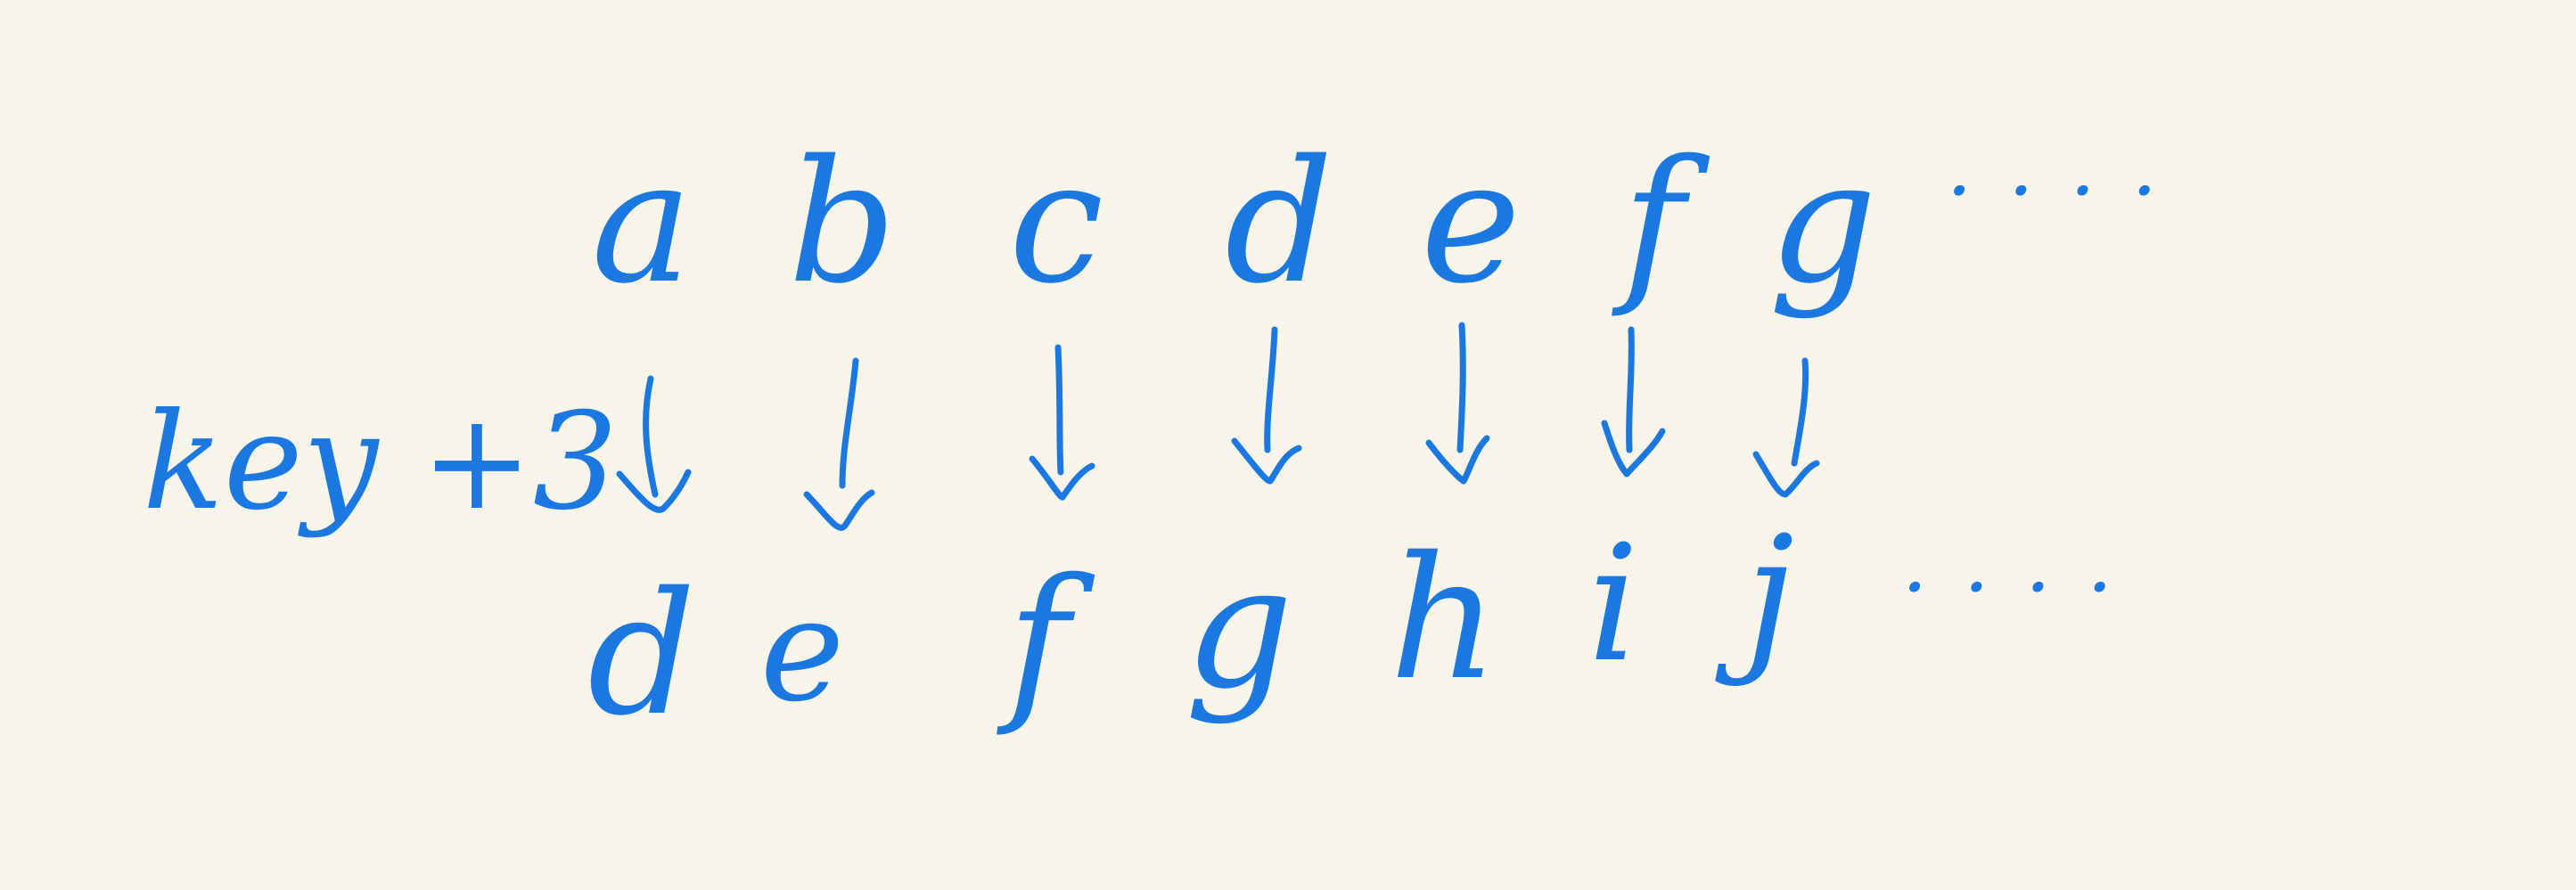 The image size is (2576, 890). Describe the element at coordinates (1823, 222) in the screenshot. I see `plaintext-letter: g` at that location.